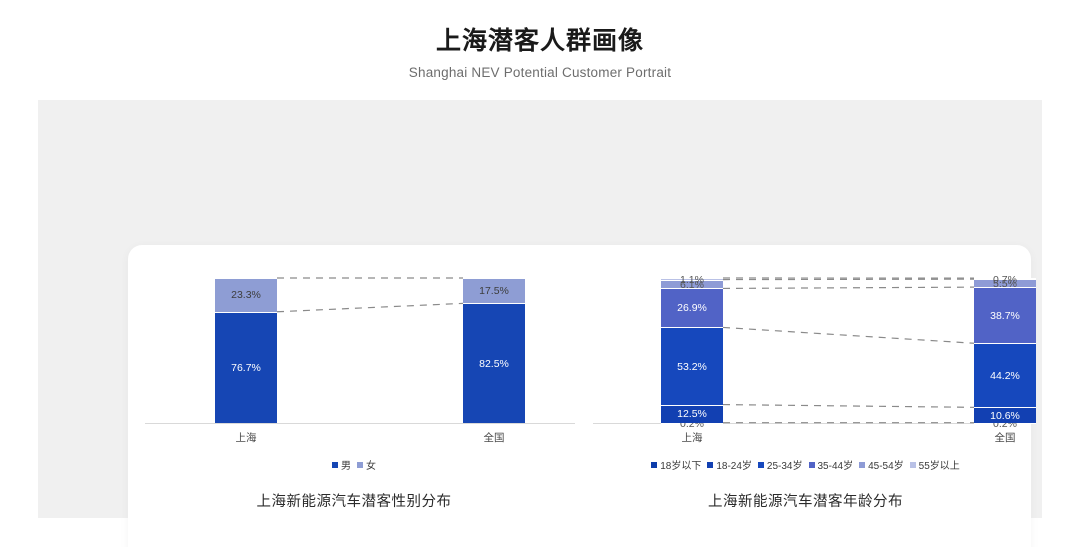 This screenshot has width=1080, height=547. What do you see at coordinates (346, 466) in the screenshot?
I see `legend-label: 男` at bounding box center [346, 466].